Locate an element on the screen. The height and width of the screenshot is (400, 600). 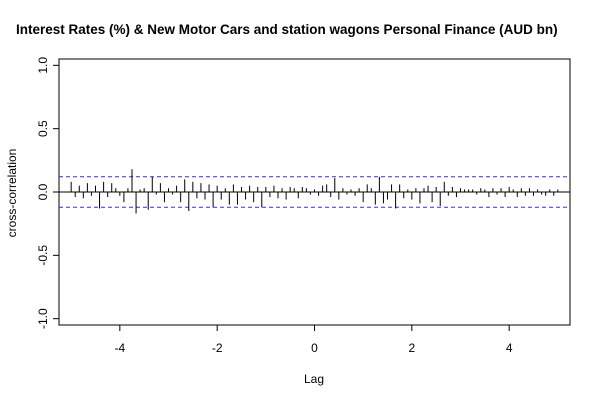
x-tick-label: 2 is located at coordinates (411, 348).